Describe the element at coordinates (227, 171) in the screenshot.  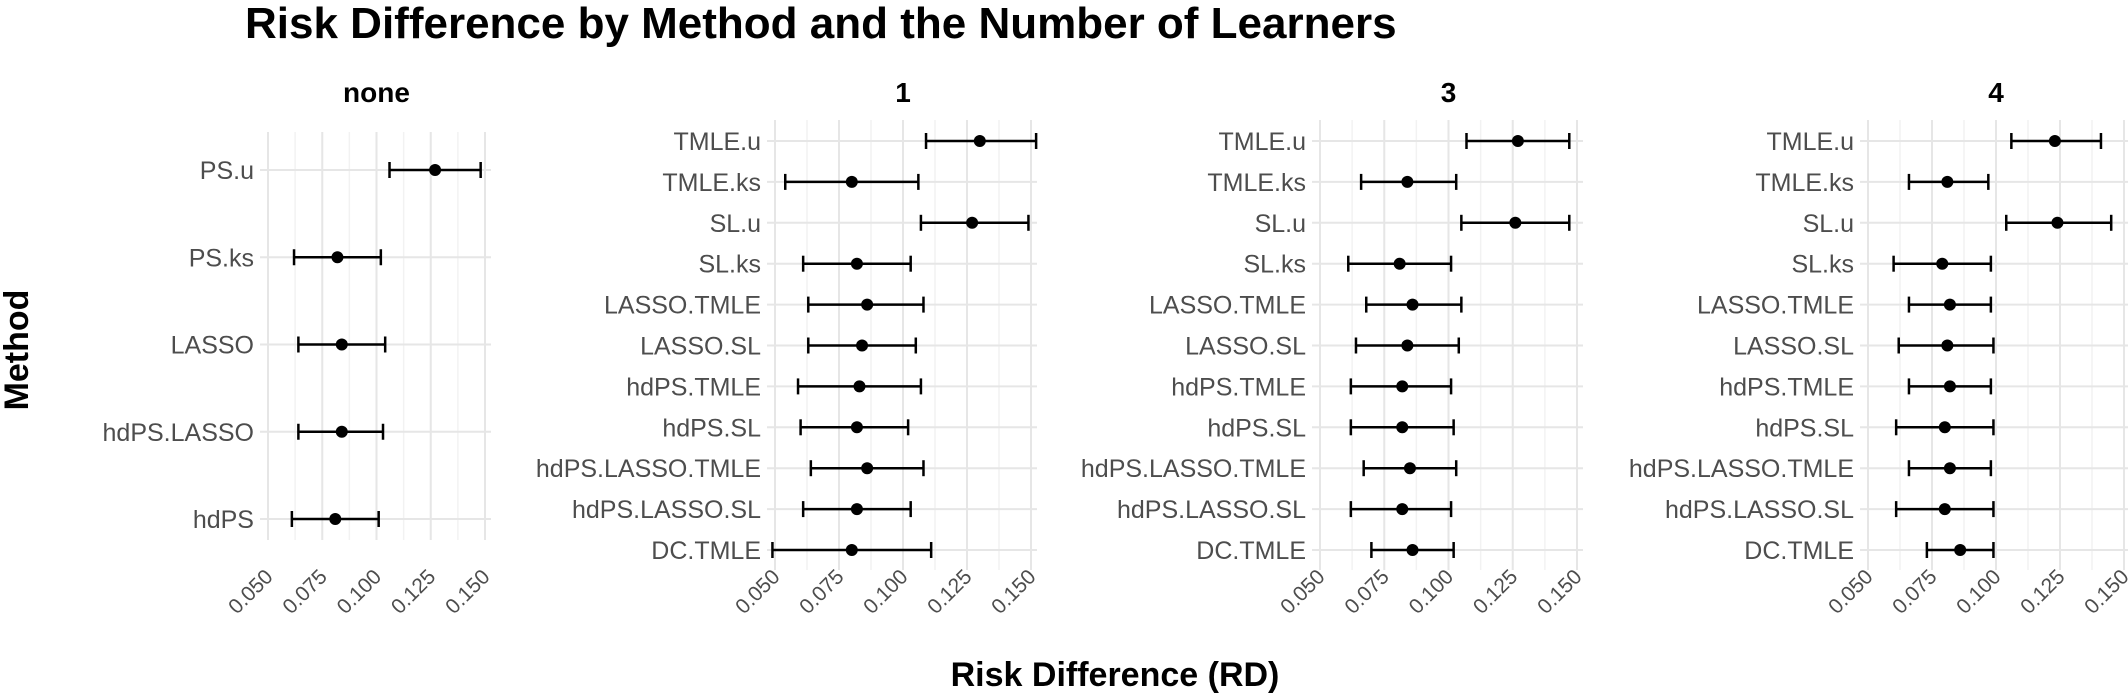
I see `method-label: PS.u` at that location.